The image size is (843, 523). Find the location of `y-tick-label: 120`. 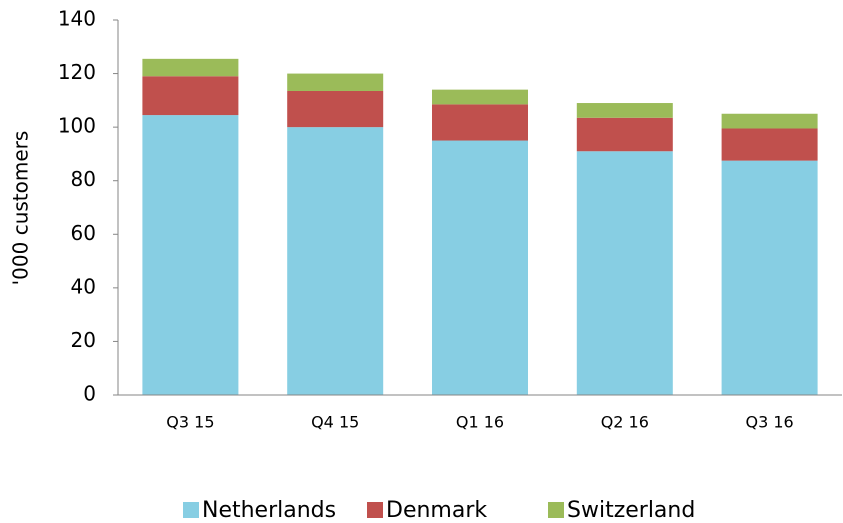

y-tick-label: 120 is located at coordinates (77, 72).